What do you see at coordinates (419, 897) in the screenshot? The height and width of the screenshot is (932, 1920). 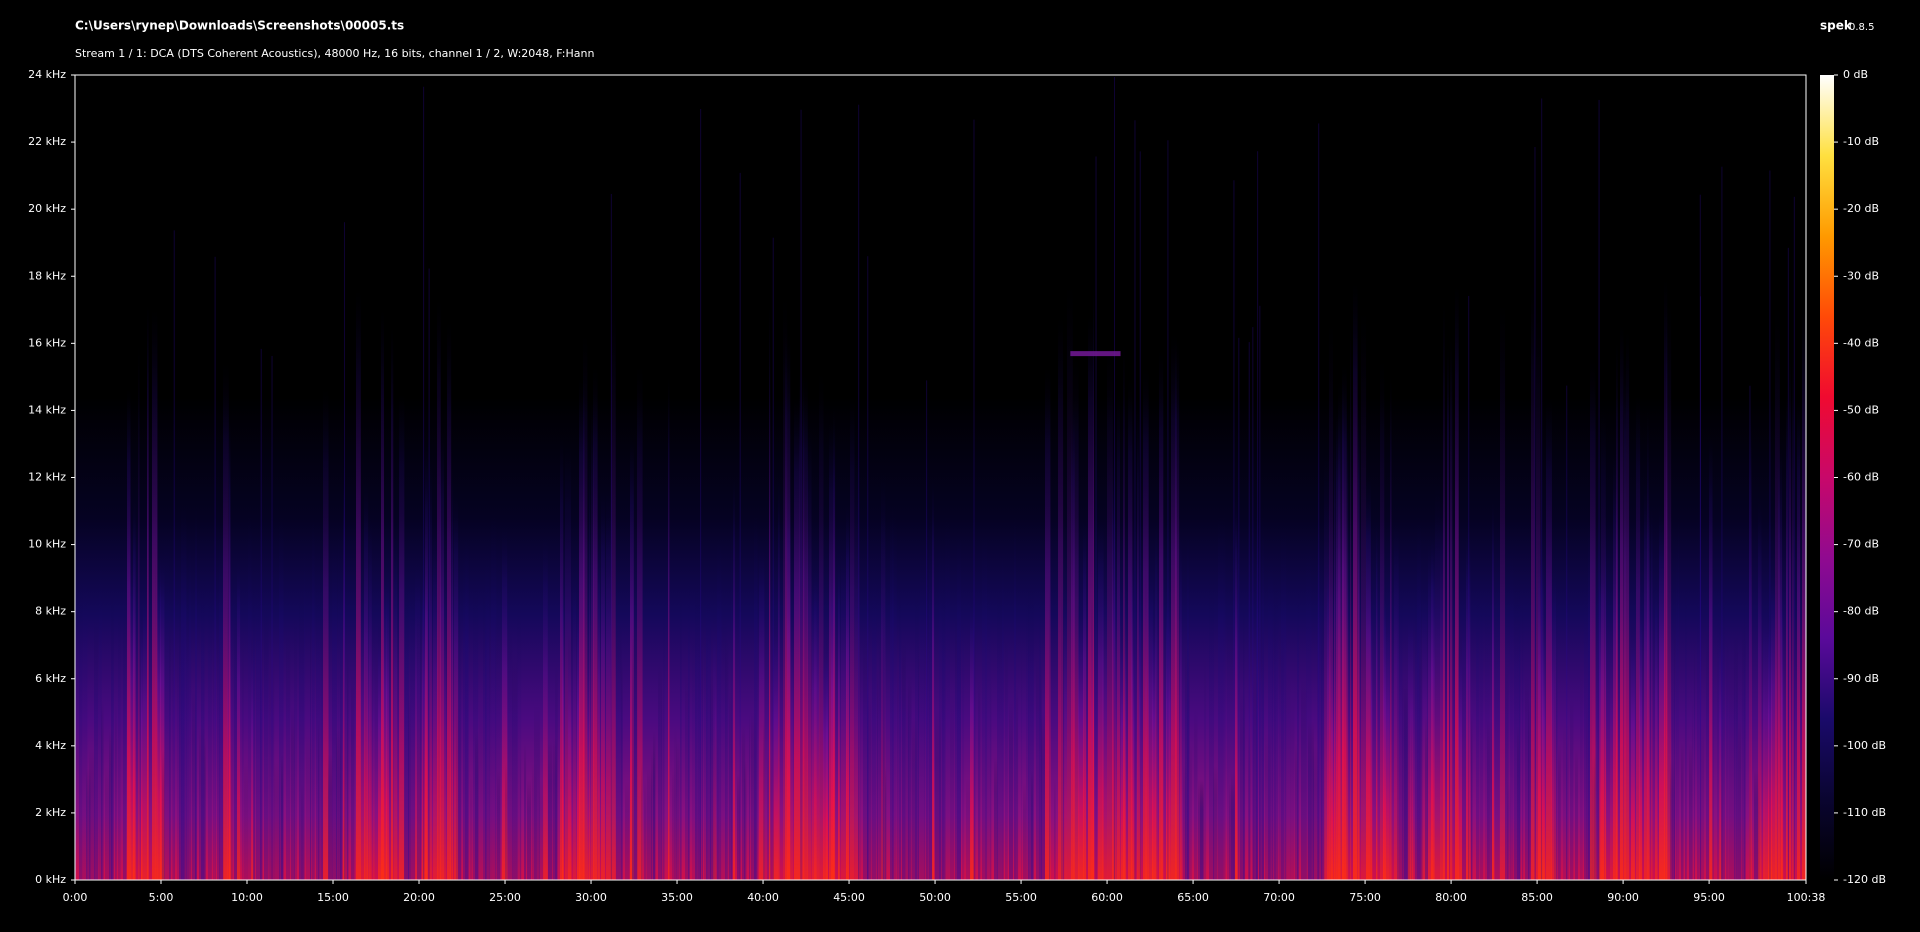 I see `x-tick-label: 20:00` at bounding box center [419, 897].